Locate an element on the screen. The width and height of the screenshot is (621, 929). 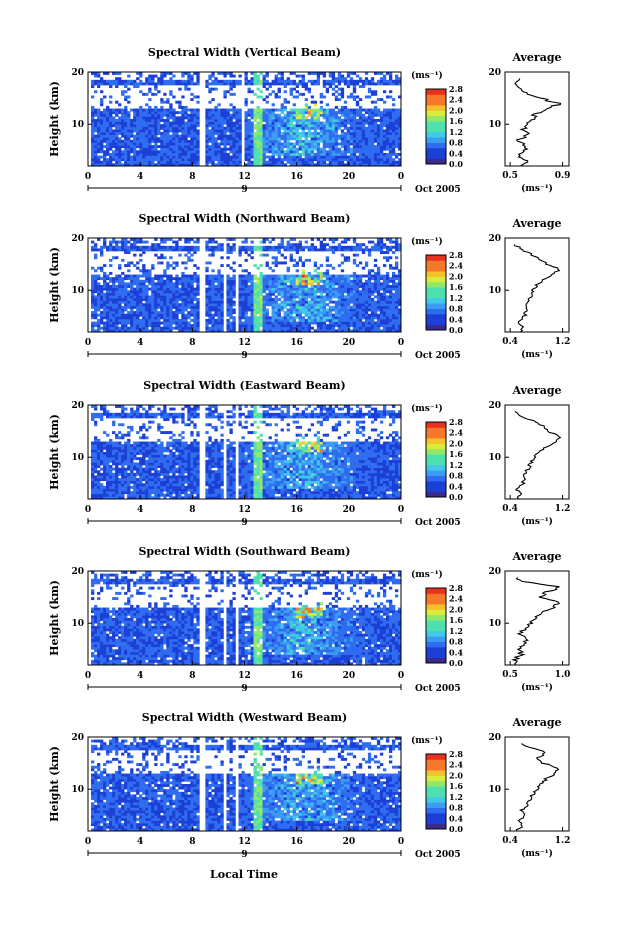
x-tick-label: 0 is located at coordinates (401, 177).